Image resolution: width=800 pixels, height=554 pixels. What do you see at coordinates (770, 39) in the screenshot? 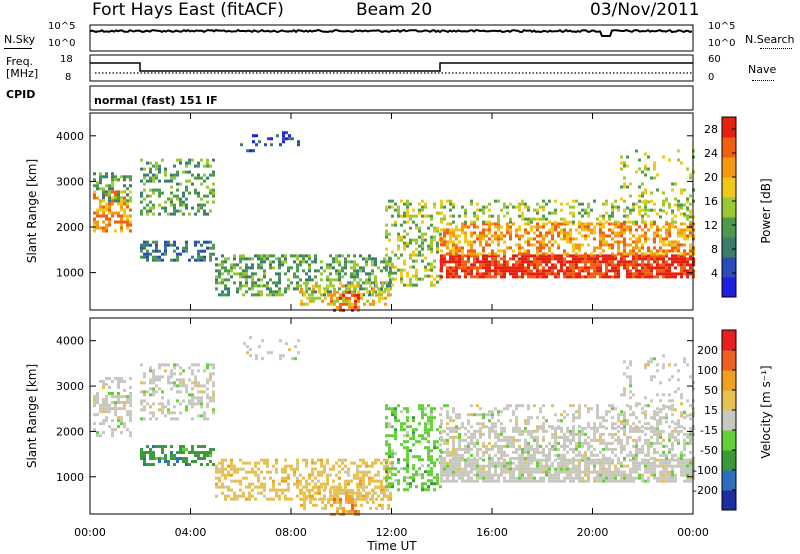
I see `noise-search-label: N.Search` at bounding box center [770, 39].